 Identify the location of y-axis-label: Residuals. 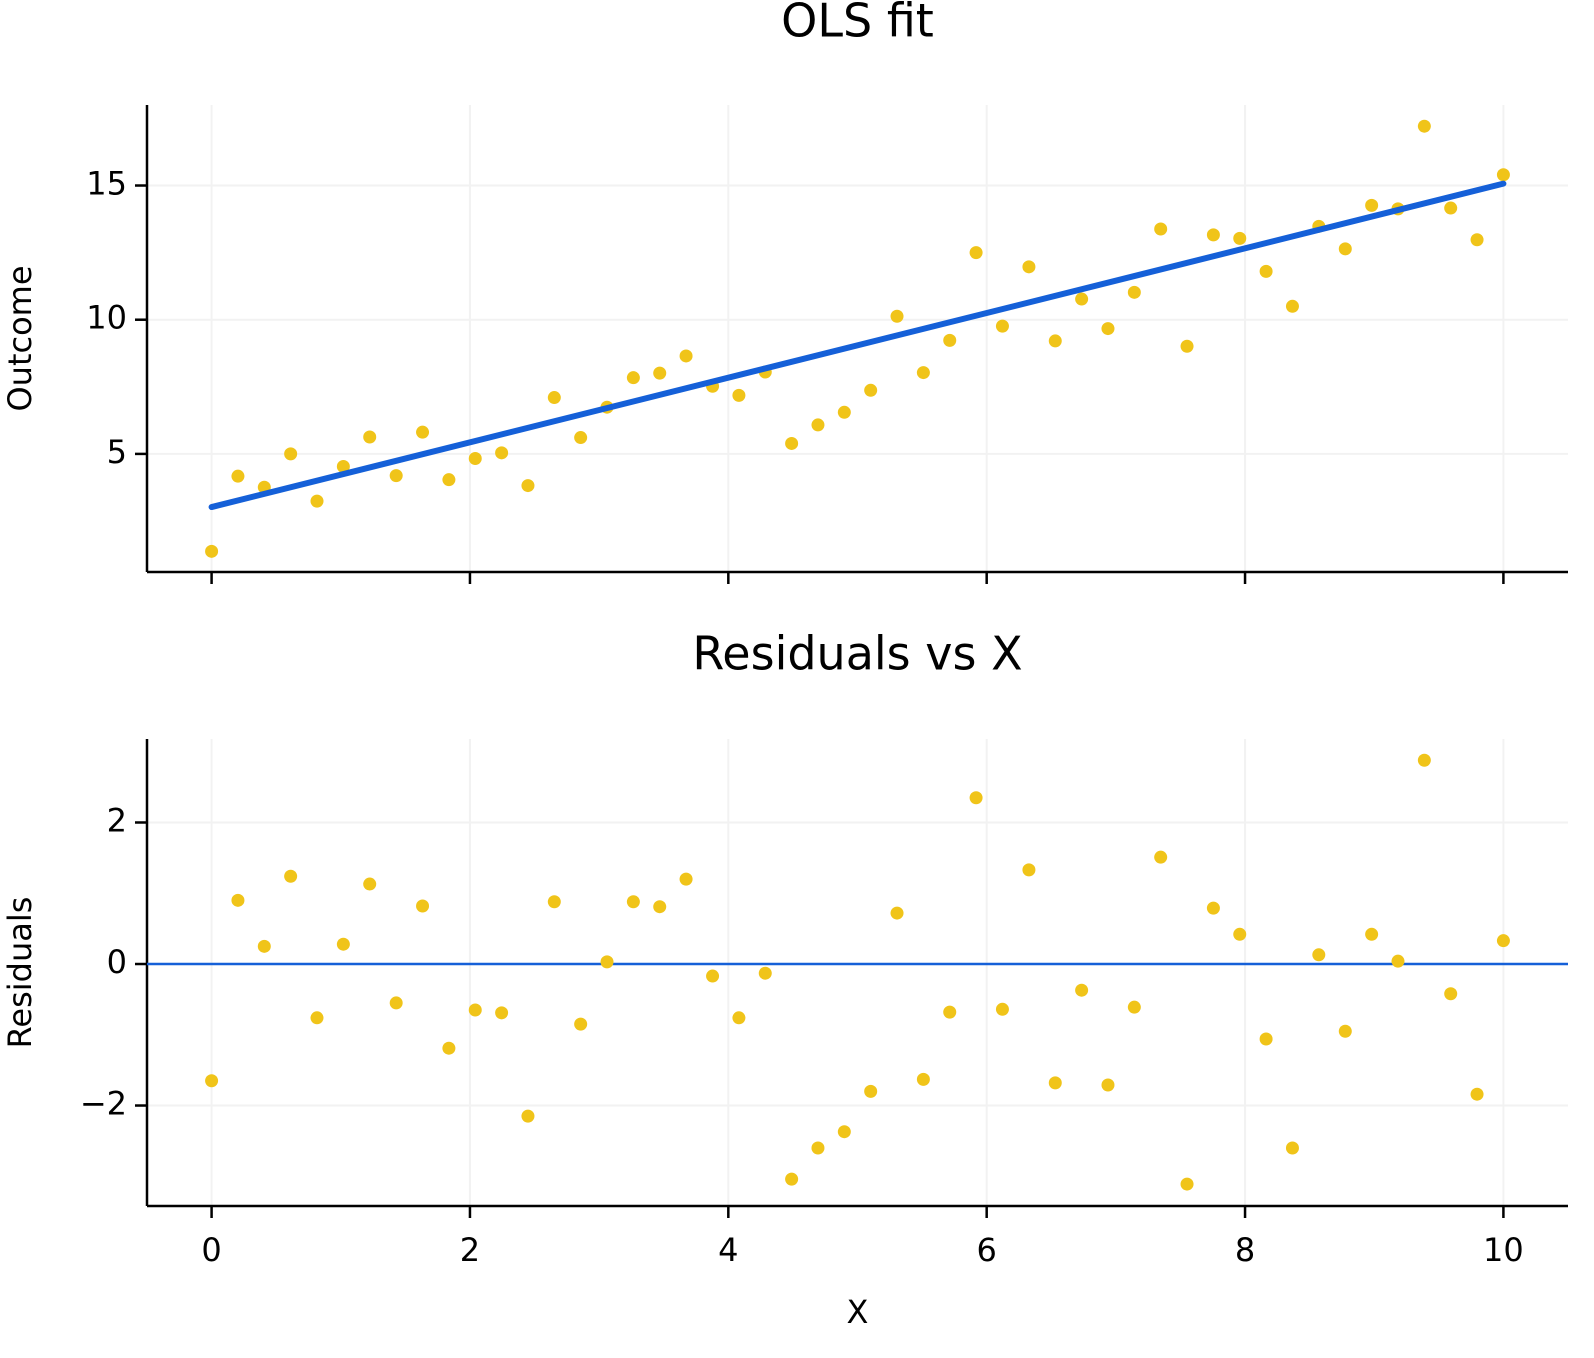
(20, 973).